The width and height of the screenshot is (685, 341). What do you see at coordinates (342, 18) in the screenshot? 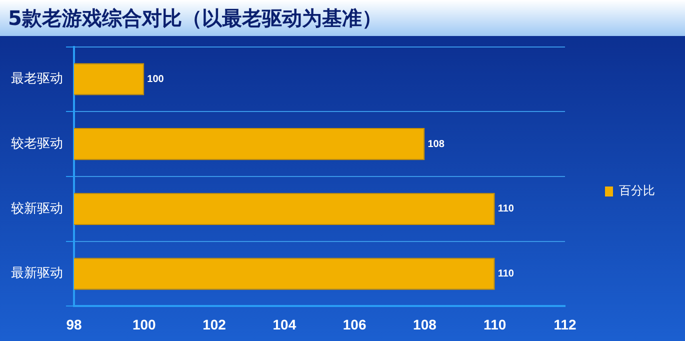
I see `chart-title: 5款老游戏综合对比（以最老驱动为基准）` at bounding box center [342, 18].